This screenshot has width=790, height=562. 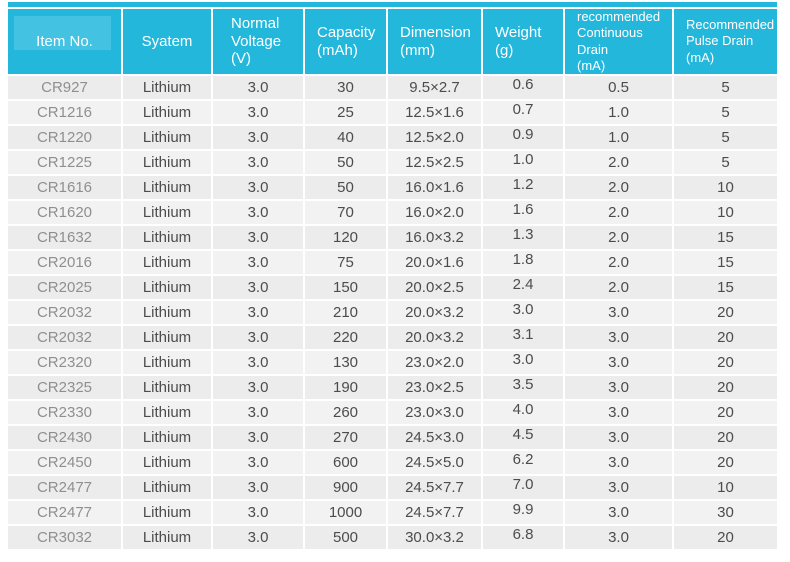 What do you see at coordinates (64, 362) in the screenshot?
I see `cell-item-no: CR2320` at bounding box center [64, 362].